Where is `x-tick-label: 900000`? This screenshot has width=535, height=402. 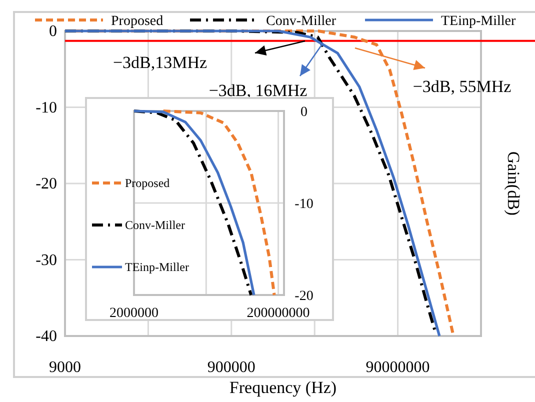 x-tick-label: 900000 is located at coordinates (231, 367).